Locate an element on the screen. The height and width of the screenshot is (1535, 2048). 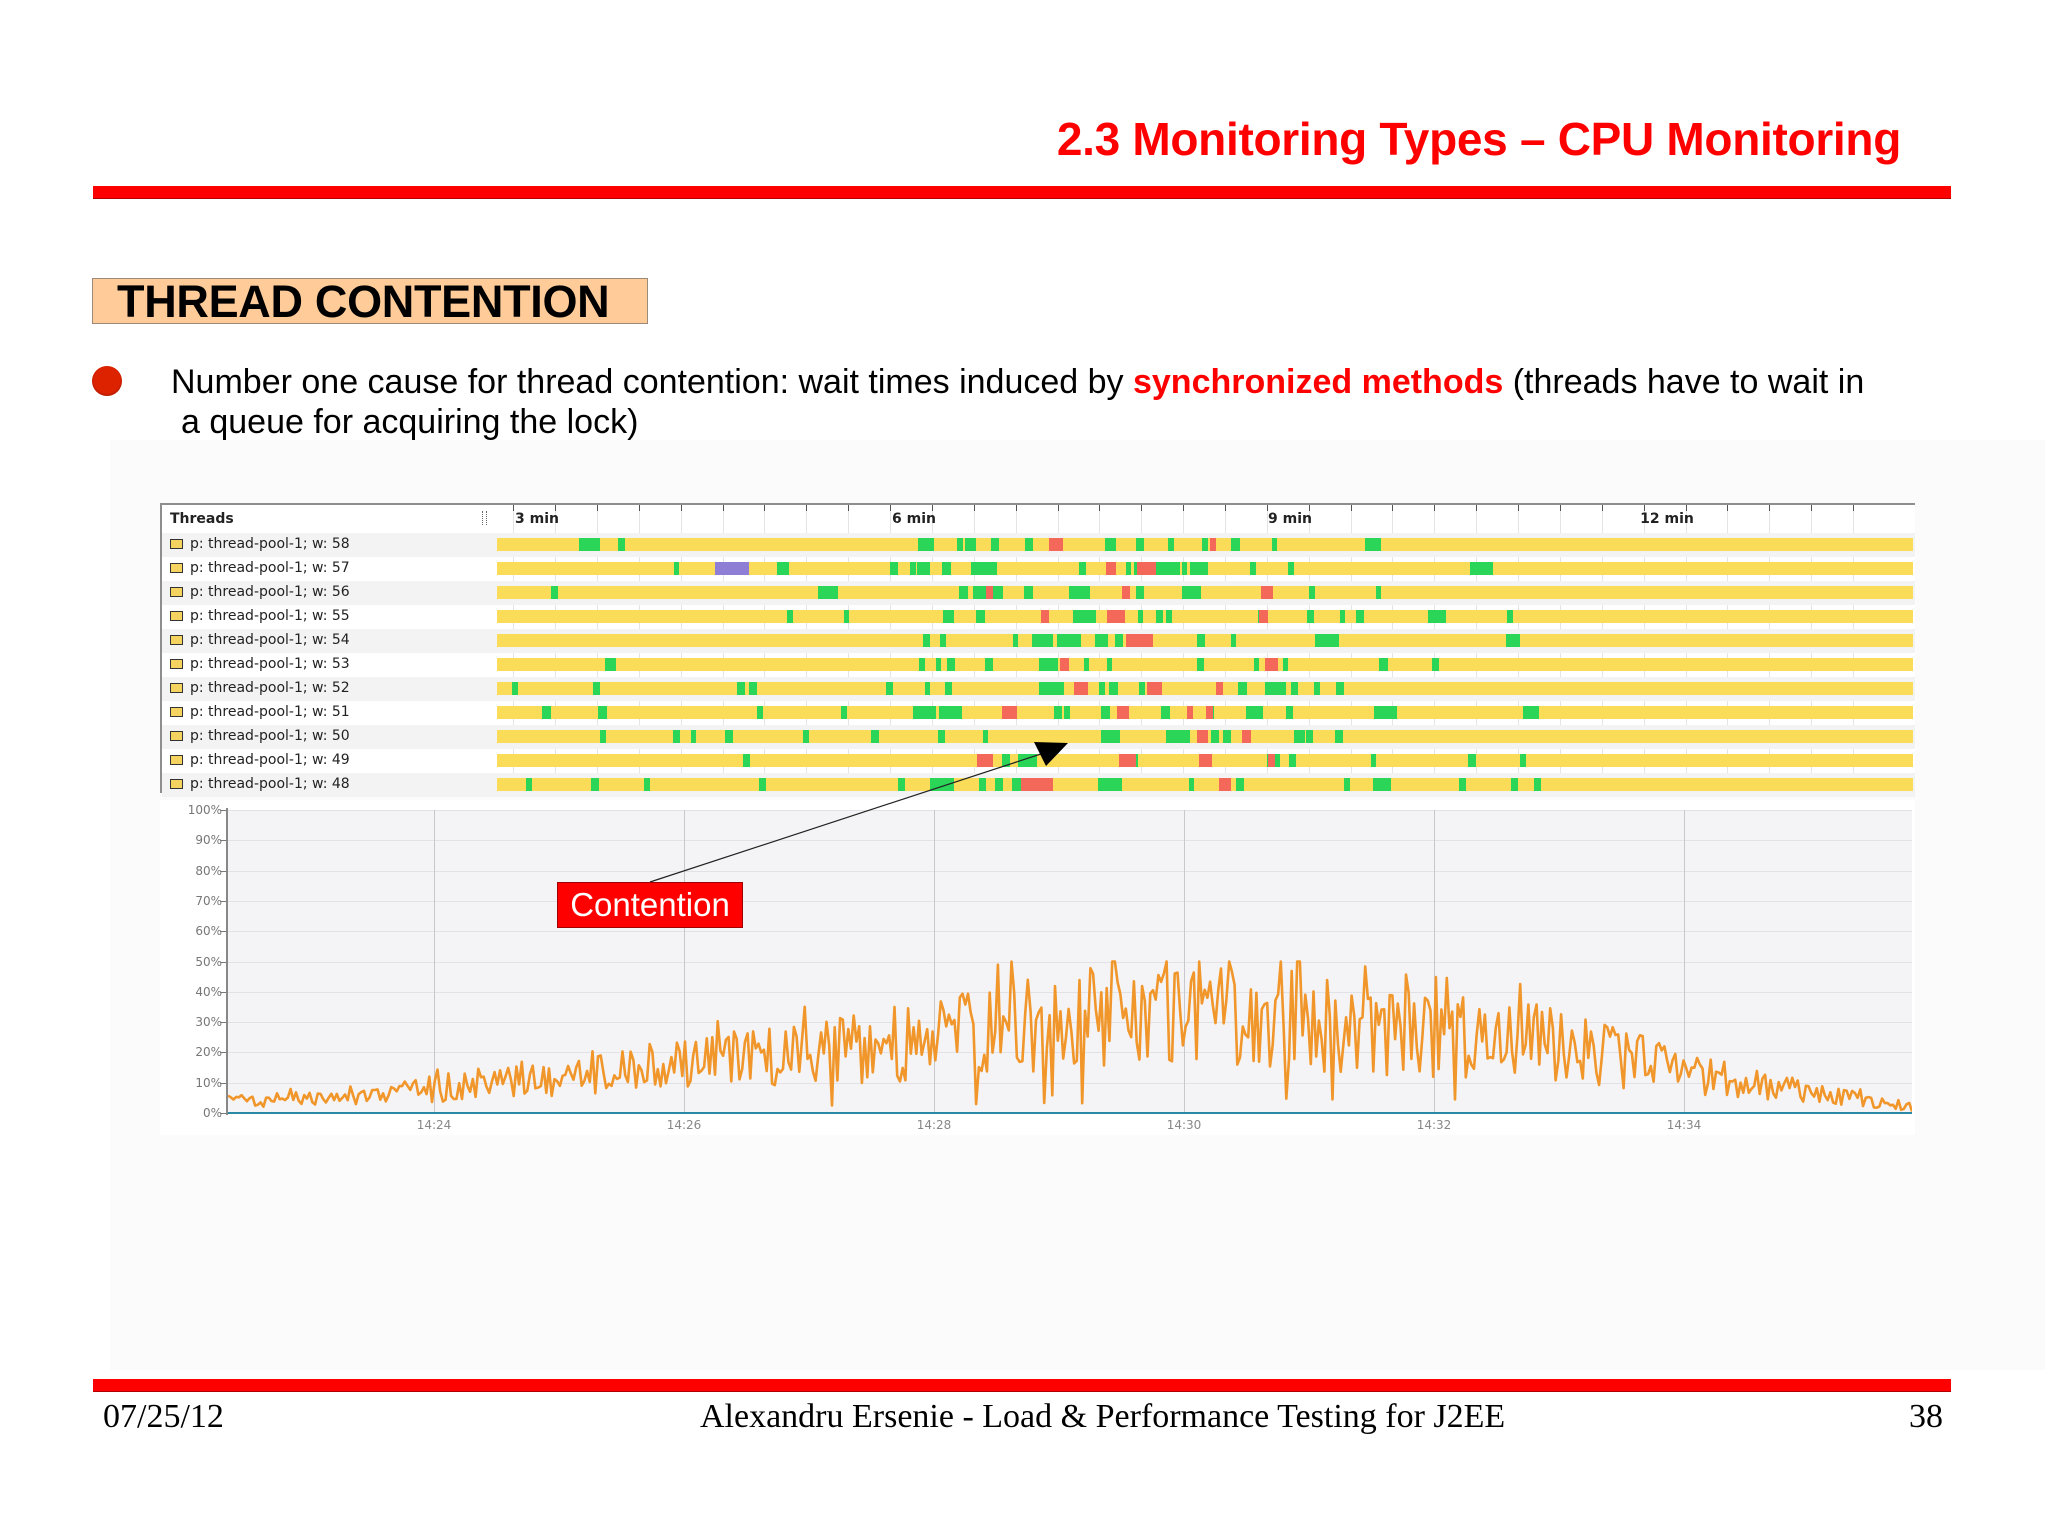
thread-row: p: thread-pool-1; w: 55 is located at coordinates (1038, 617).